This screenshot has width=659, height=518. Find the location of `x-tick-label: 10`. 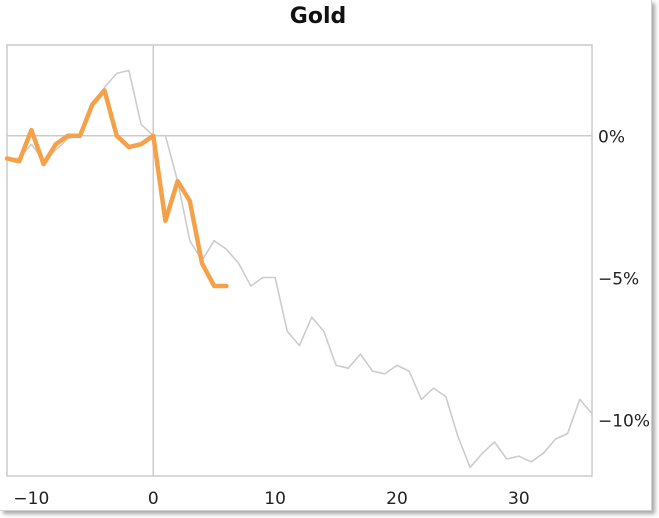

x-tick-label: 10 is located at coordinates (275, 499).